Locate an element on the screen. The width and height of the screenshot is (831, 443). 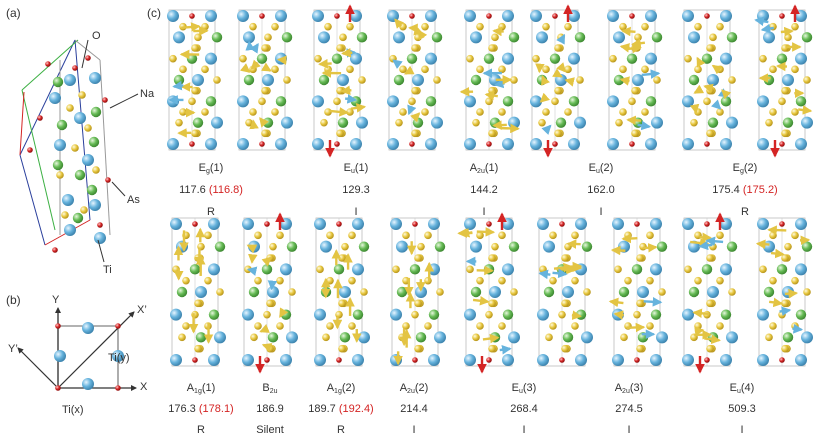
mode-activity: R is located at coordinates (745, 212).